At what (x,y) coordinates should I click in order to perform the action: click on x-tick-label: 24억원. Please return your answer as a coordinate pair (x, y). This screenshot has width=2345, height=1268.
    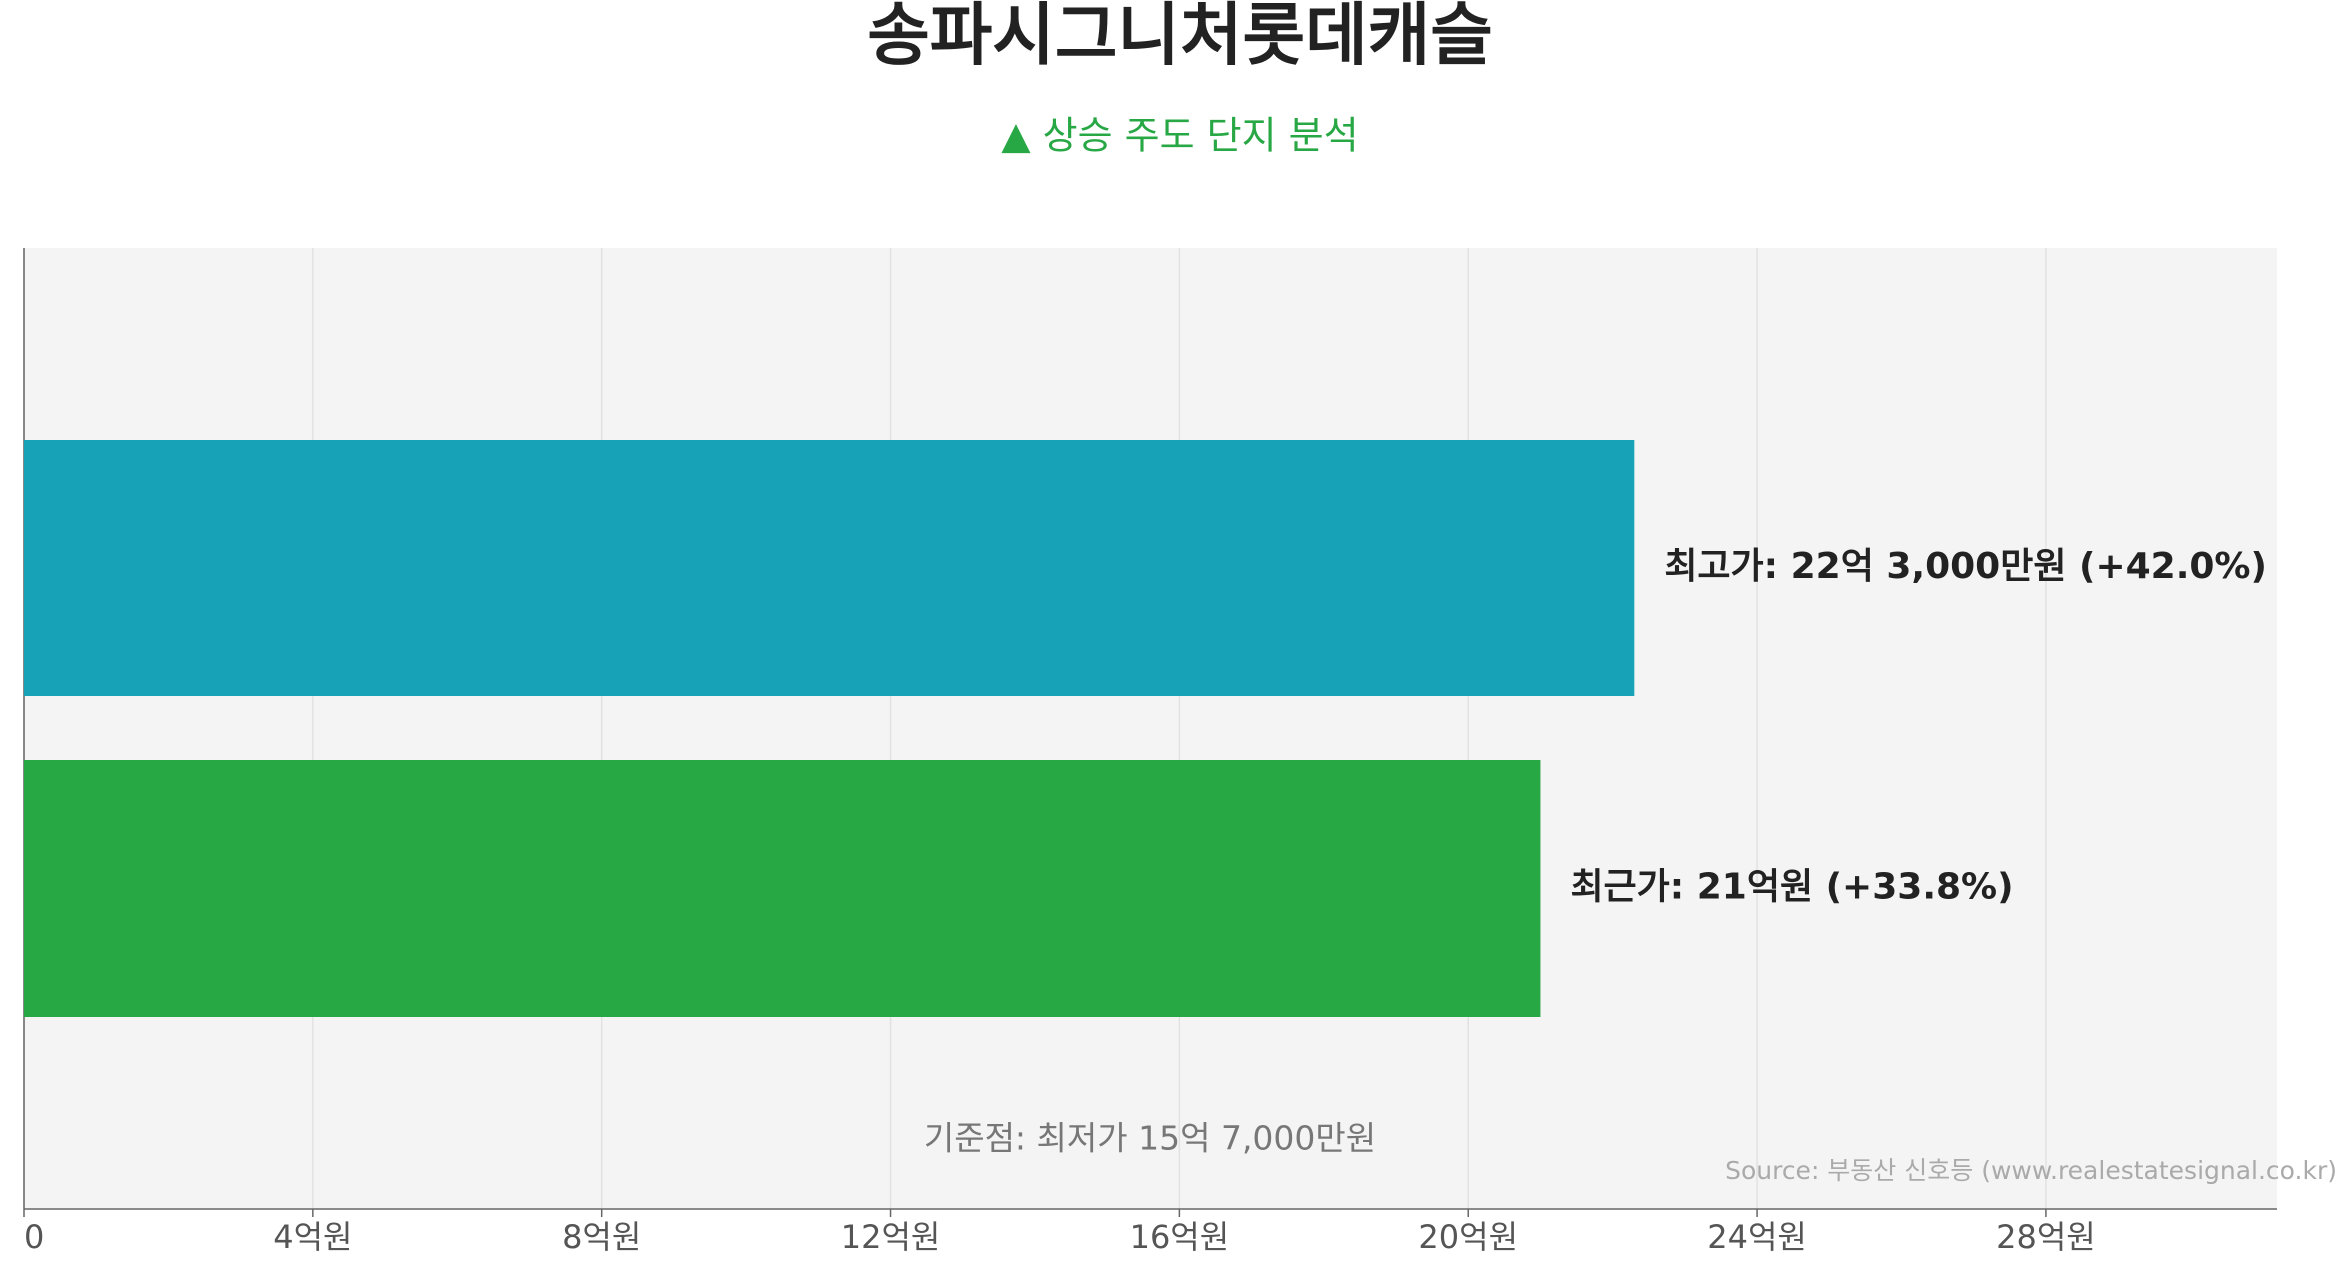
    Looking at the image, I should click on (1757, 1237).